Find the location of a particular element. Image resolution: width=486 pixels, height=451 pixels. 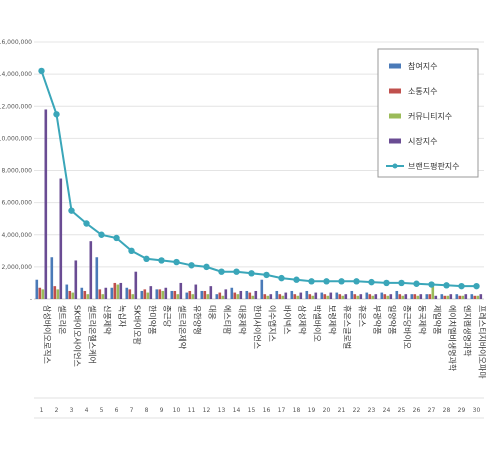

x-rank-label: 17 is located at coordinates (282, 410).